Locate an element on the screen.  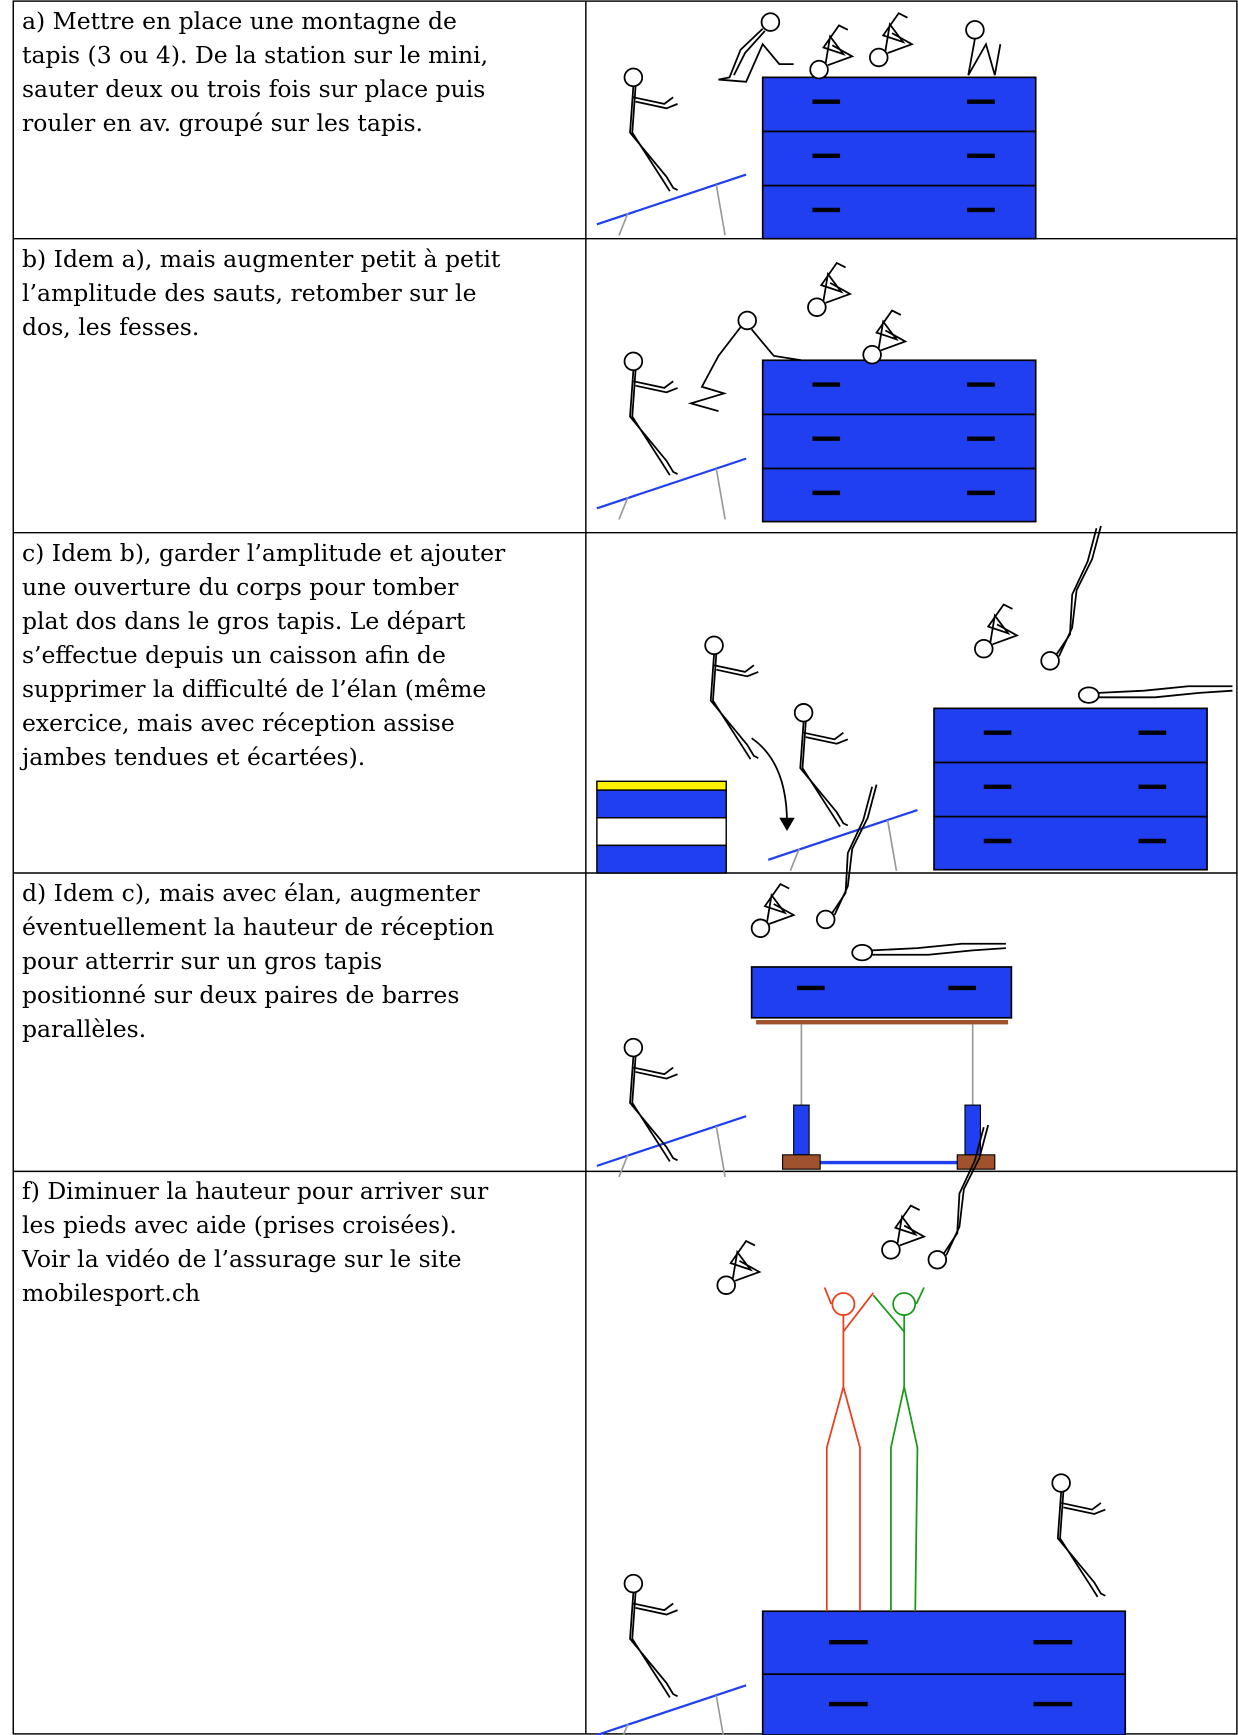
text-line: les pieds avec aide (prises croisées). is located at coordinates (239, 1225).